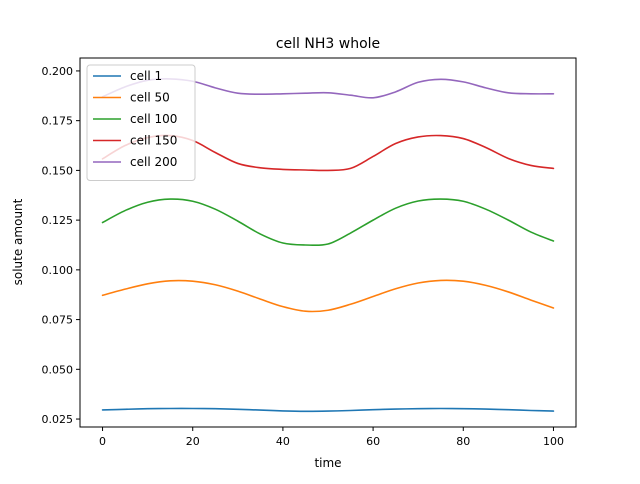 Image resolution: width=640 pixels, height=484 pixels. I want to click on legend-label: cell 150, so click(153, 141).